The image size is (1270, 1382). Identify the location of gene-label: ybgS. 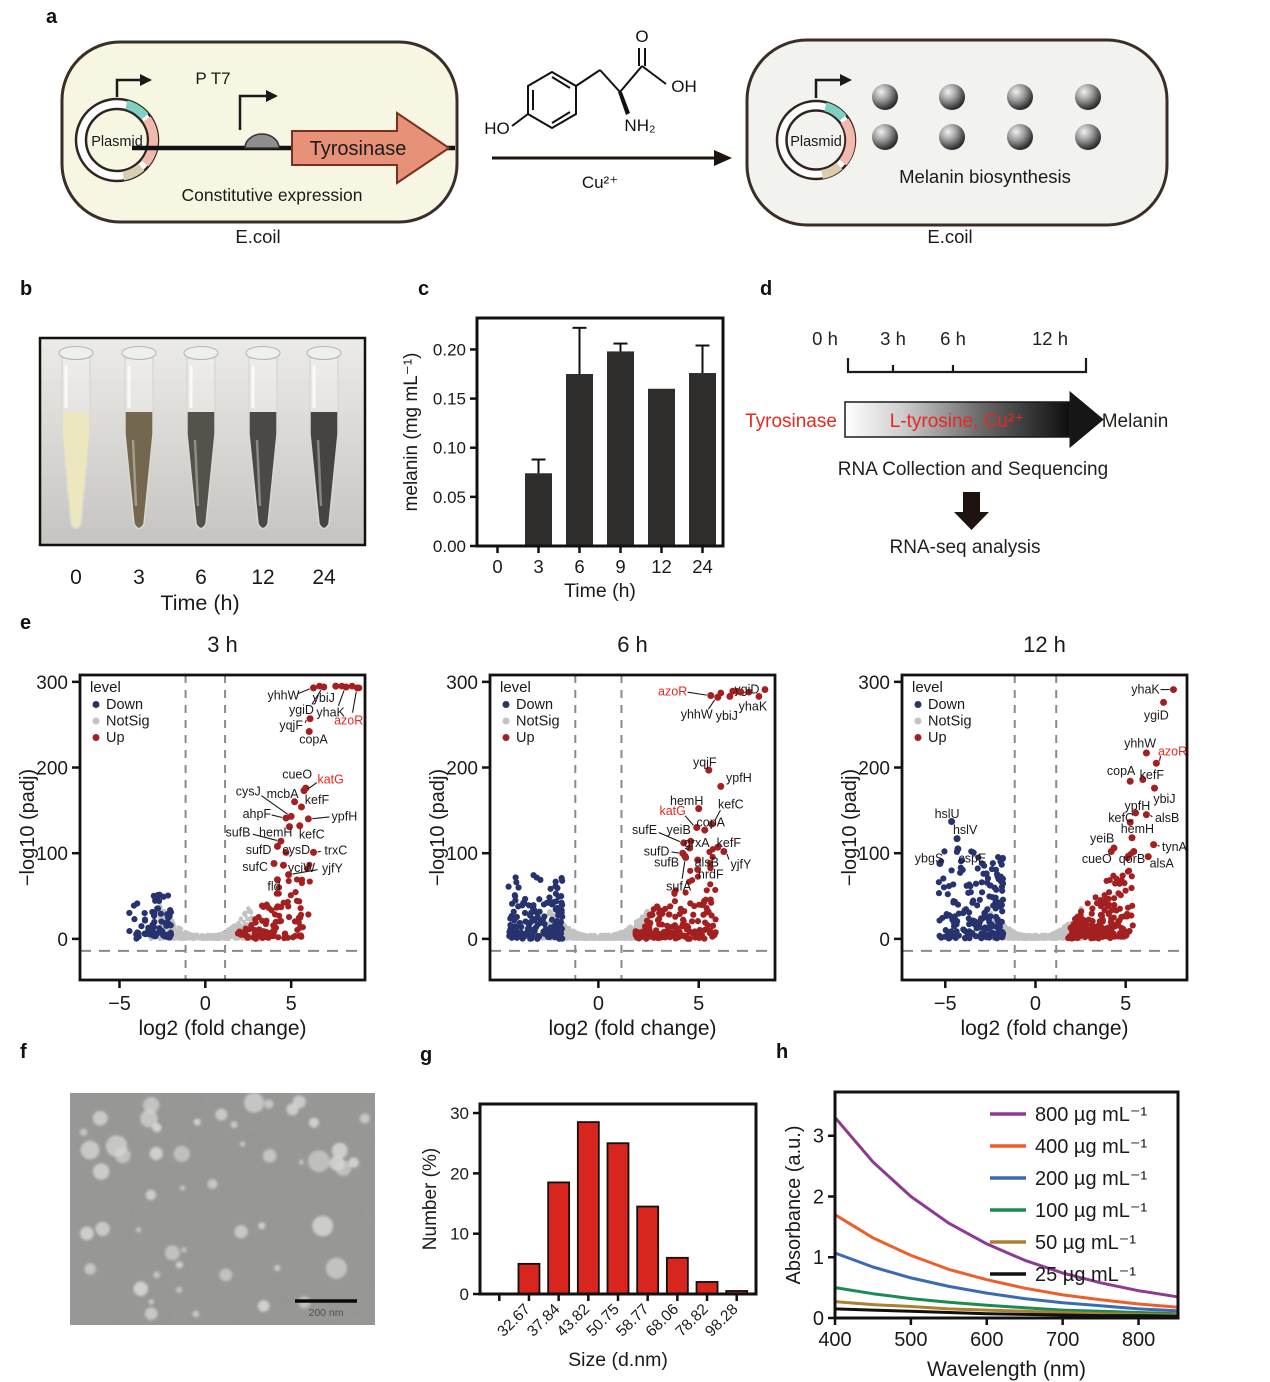
(929, 858).